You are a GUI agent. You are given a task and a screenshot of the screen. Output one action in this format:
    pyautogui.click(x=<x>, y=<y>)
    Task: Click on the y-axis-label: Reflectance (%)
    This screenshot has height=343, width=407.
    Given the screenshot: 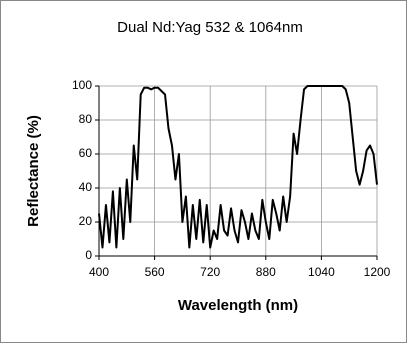 What is the action you would take?
    pyautogui.click(x=33, y=171)
    